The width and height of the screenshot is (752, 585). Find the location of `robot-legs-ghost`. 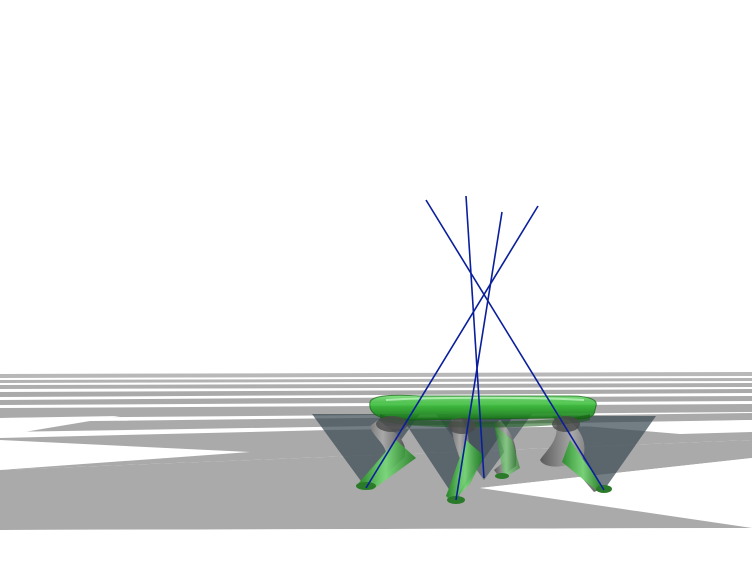

robot-legs-ghost is located at coordinates (480, 463).